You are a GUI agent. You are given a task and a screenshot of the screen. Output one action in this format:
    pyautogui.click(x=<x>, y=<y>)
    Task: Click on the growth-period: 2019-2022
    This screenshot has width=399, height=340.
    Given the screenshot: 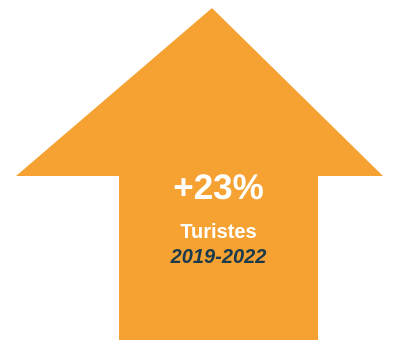 What is the action you would take?
    pyautogui.click(x=218, y=257)
    